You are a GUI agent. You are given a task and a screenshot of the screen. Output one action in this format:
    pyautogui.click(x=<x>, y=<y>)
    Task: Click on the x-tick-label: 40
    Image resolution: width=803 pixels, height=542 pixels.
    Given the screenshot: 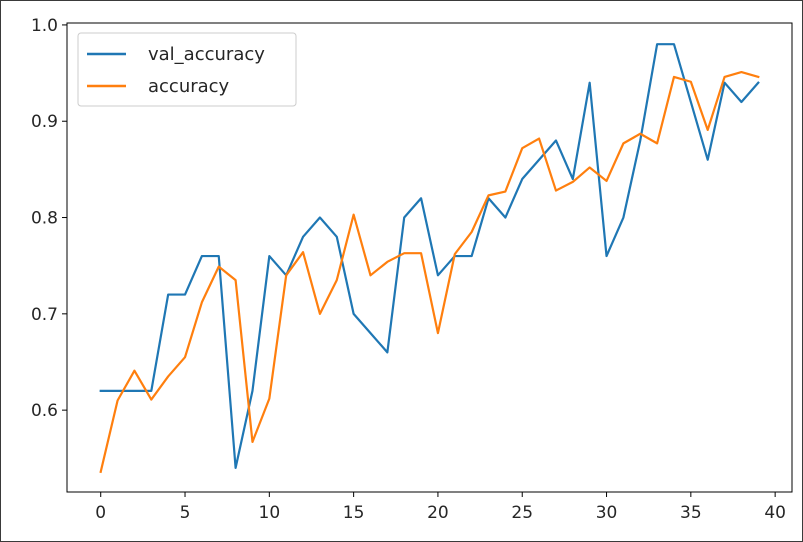 What is the action you would take?
    pyautogui.click(x=775, y=513)
    